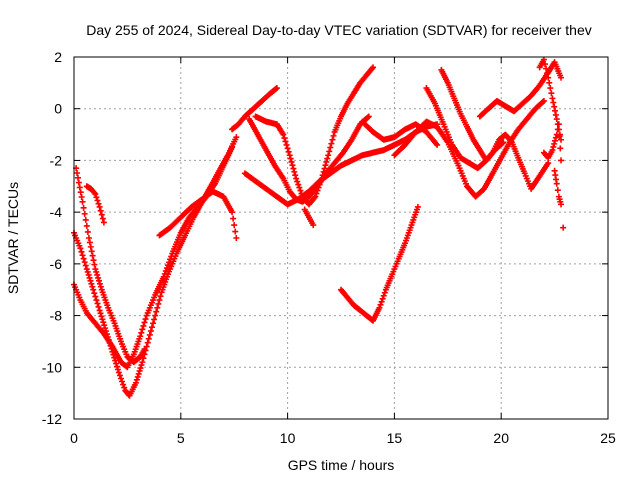 This screenshot has width=640, height=480. I want to click on series-sat-m, so click(469, 148).